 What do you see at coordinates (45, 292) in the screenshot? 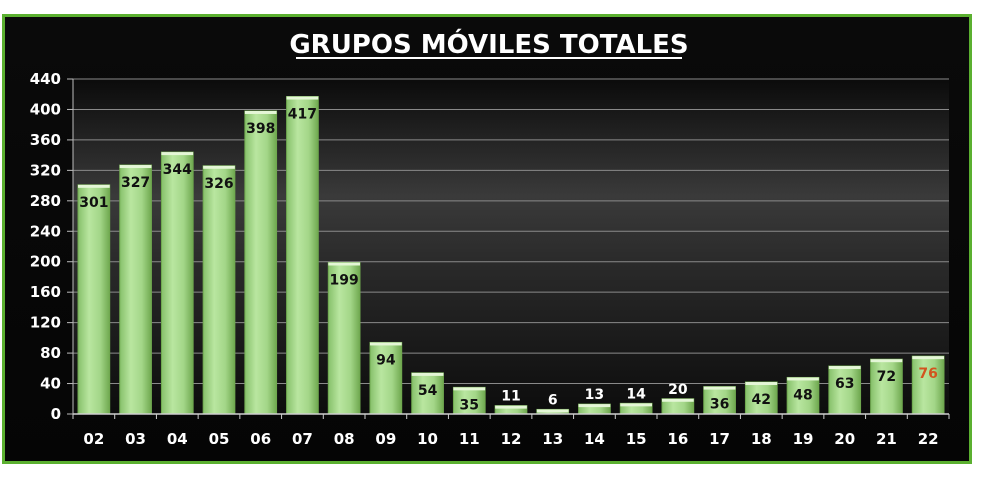
I see `y-tick-label: 160` at bounding box center [45, 292].